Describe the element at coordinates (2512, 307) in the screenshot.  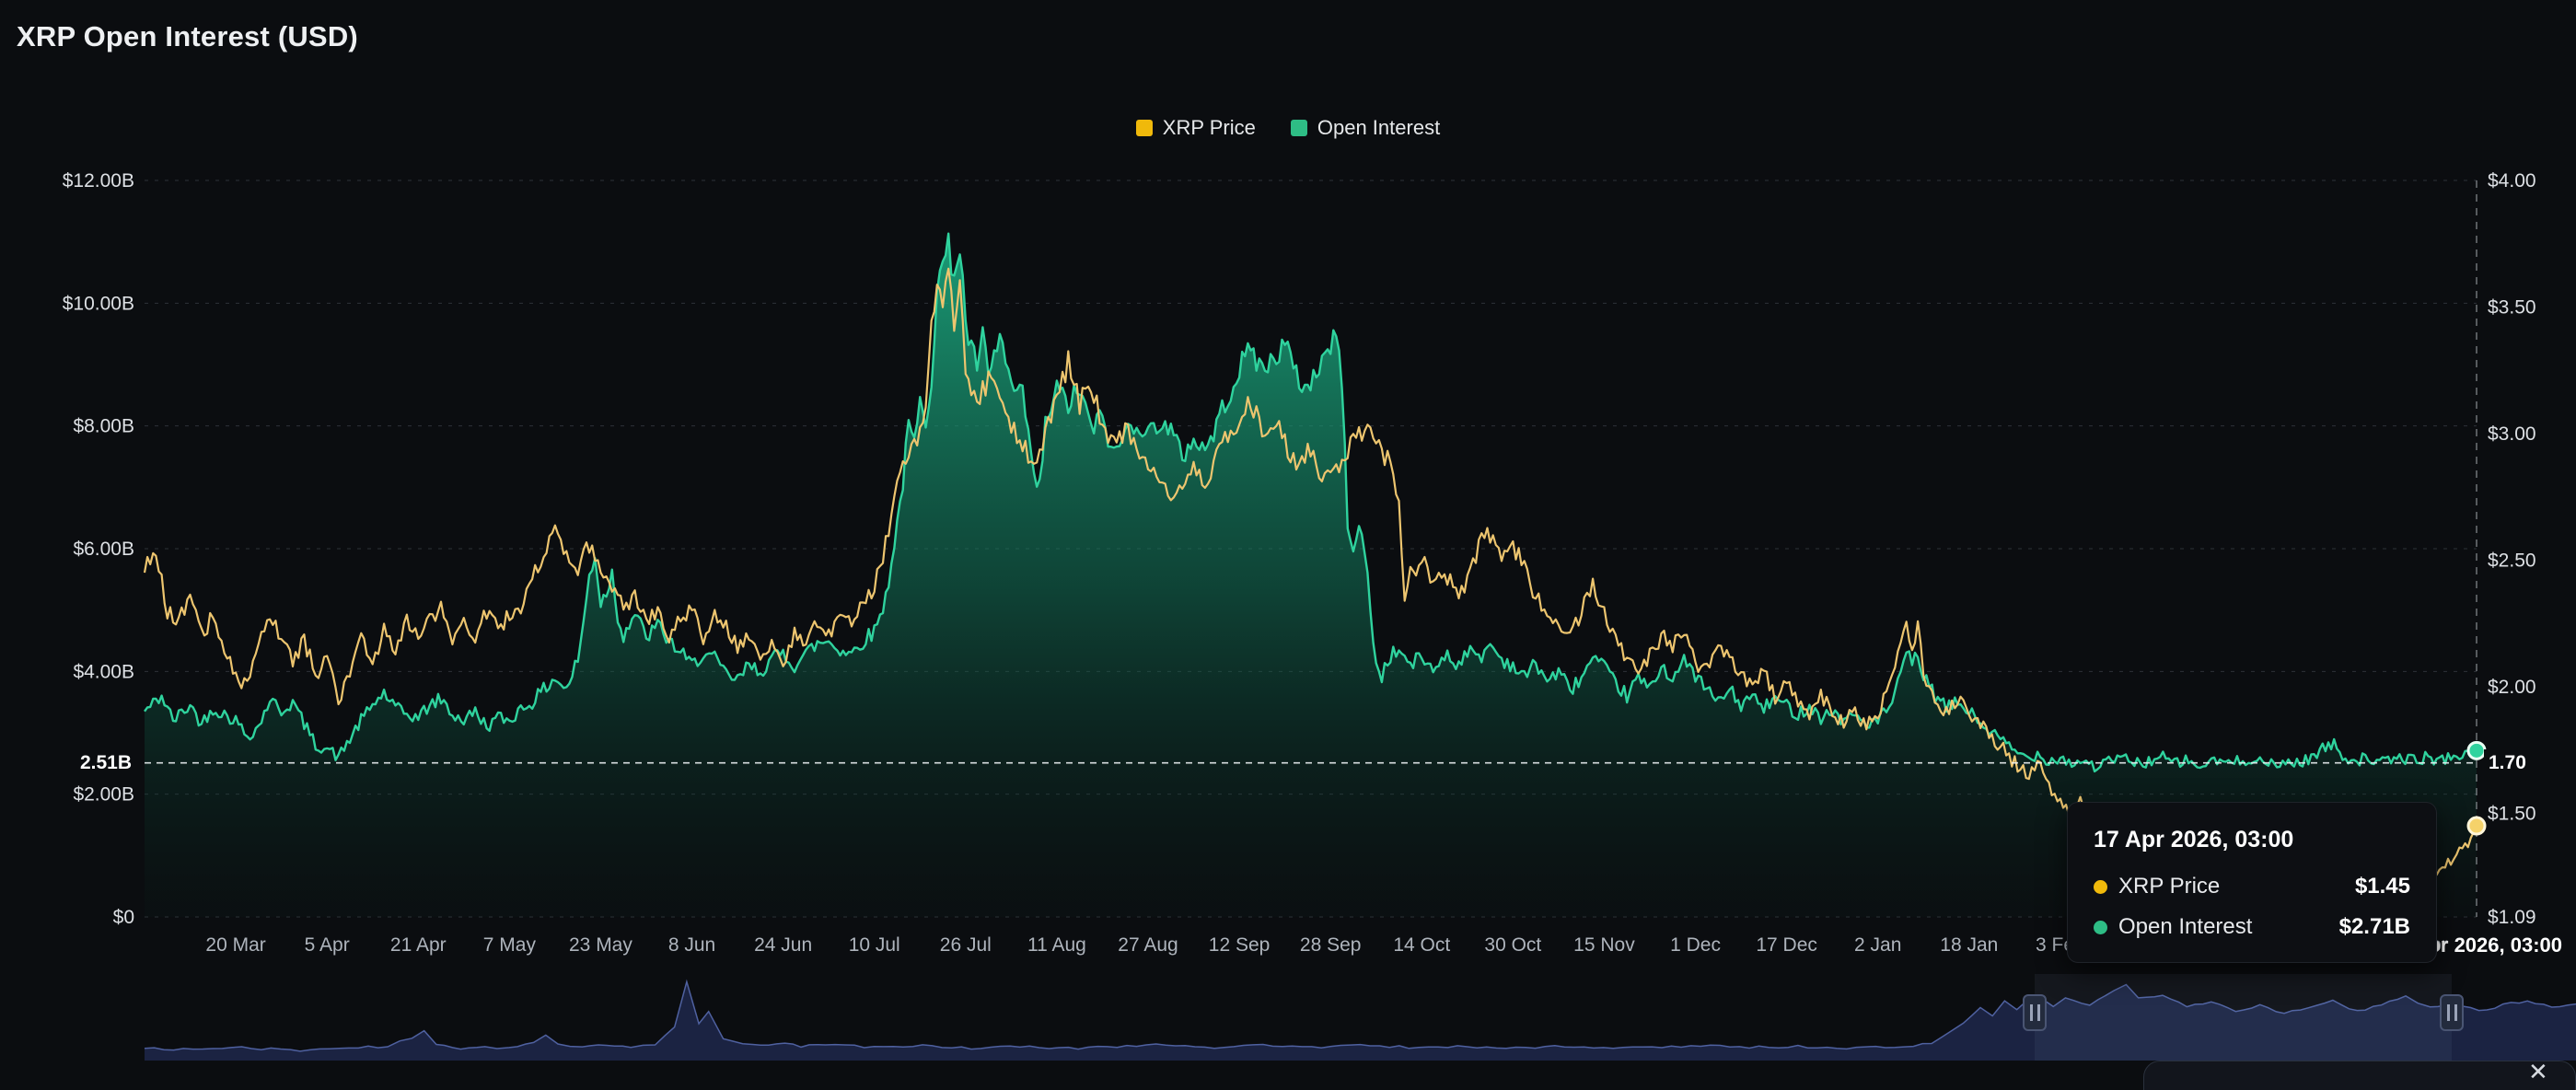
I see `y-axis-label-right: $3.50` at that location.